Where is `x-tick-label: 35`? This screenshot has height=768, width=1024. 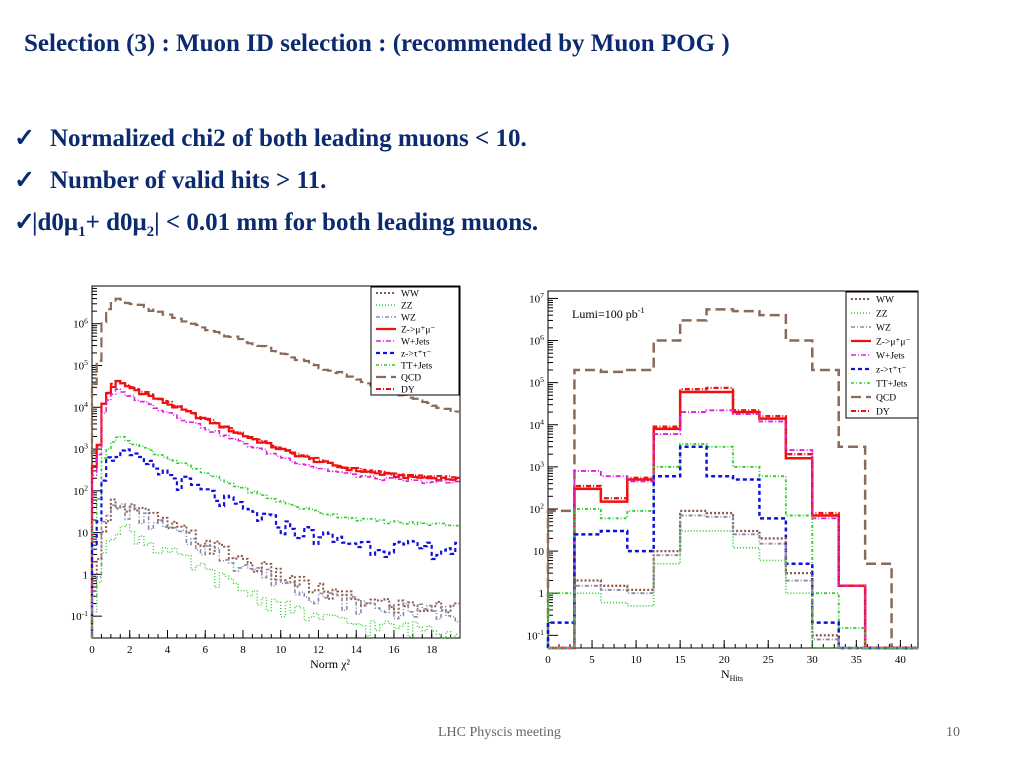
x-tick-label: 35 is located at coordinates (857, 660).